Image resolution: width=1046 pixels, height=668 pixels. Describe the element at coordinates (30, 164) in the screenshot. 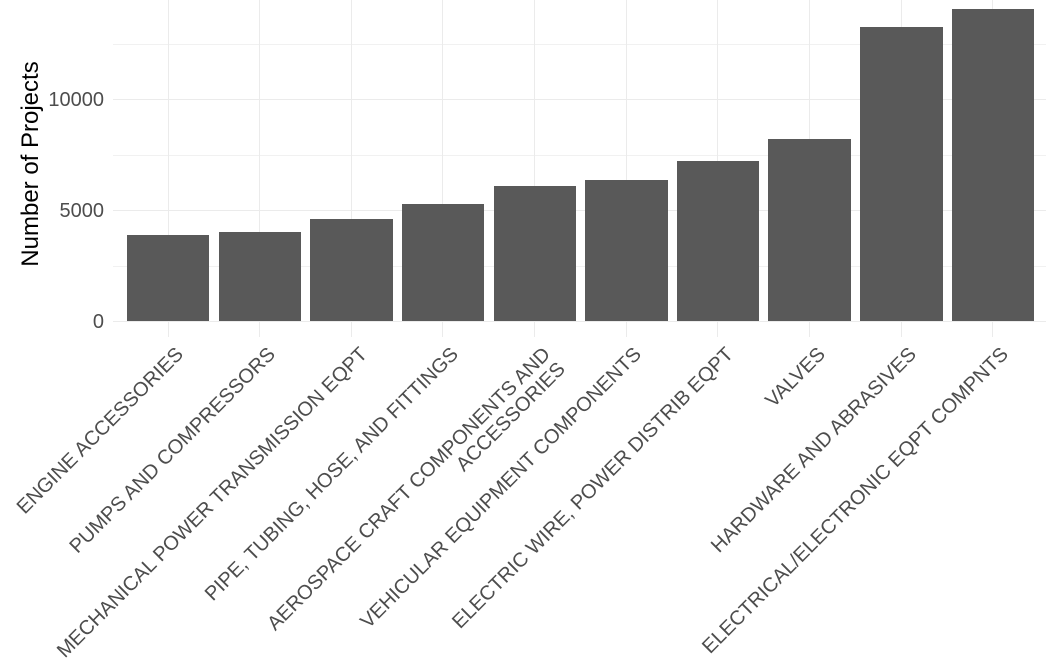

I see `y-axis-title: Number of Projects` at that location.